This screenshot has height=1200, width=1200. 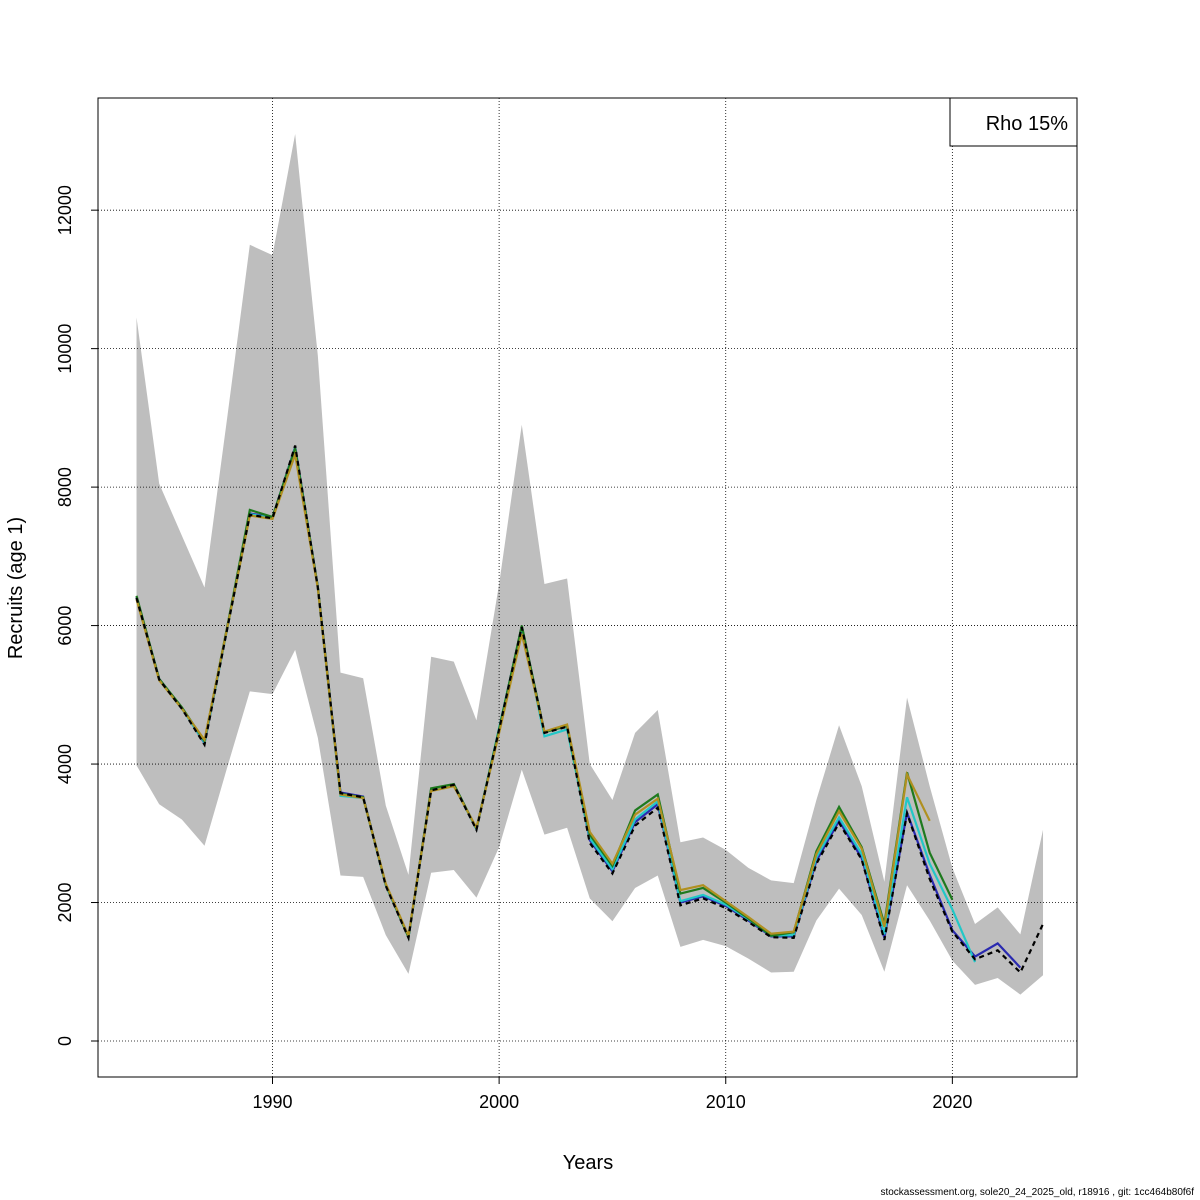 I want to click on y-tick-label: 8000, so click(x=65, y=487).